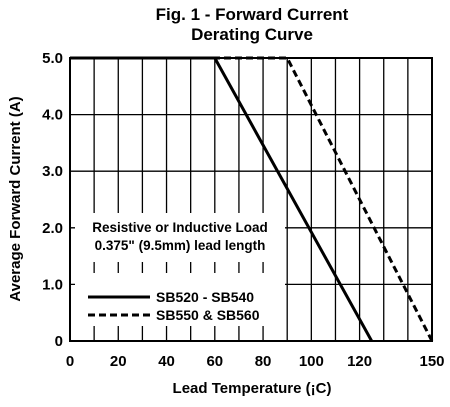  I want to click on chart-title: Fig. 1 - Forward Current, so click(252, 14).